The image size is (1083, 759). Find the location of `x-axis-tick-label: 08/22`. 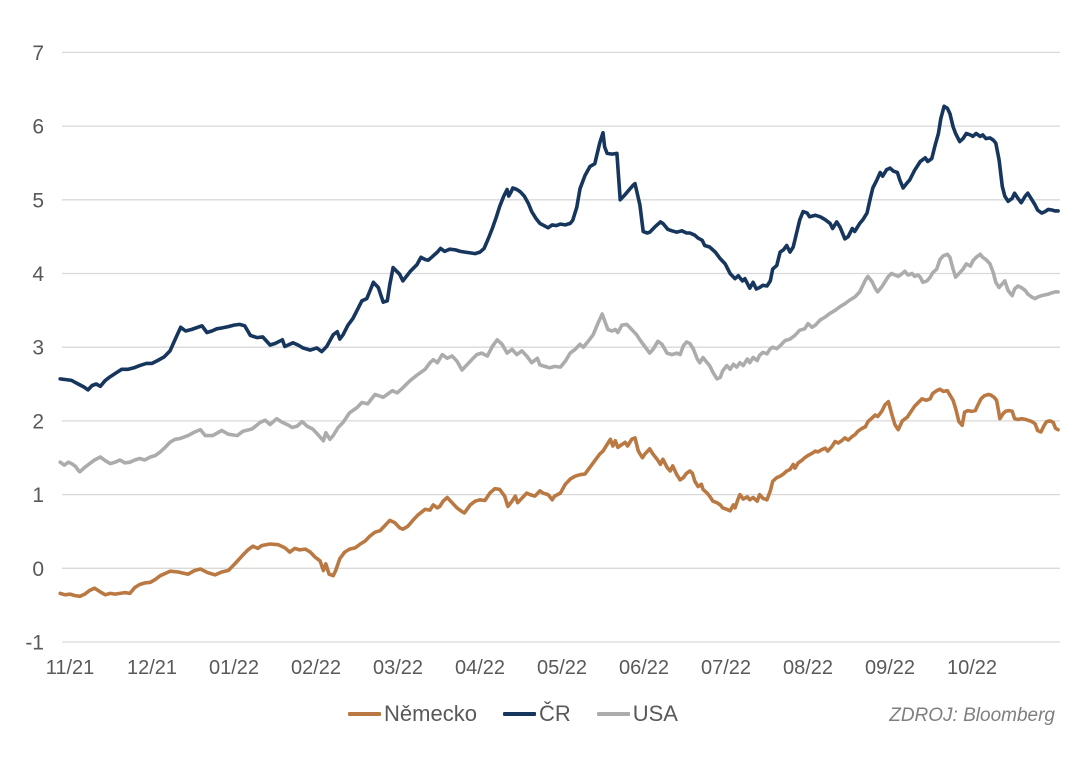

x-axis-tick-label: 08/22 is located at coordinates (808, 668).